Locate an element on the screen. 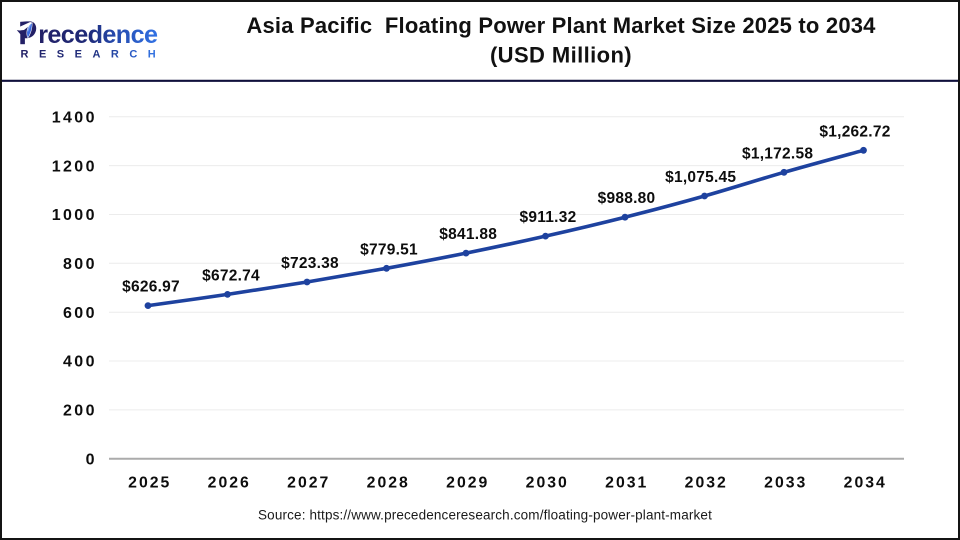 The height and width of the screenshot is (540, 960). svg-text: 0 is located at coordinates (91, 460).